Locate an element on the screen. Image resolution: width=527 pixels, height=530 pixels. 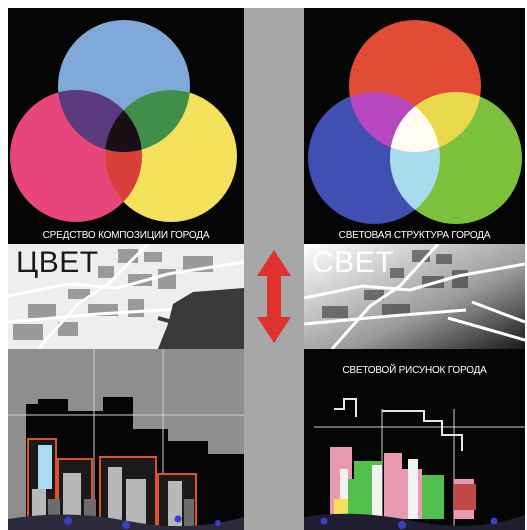
overlap-white is located at coordinates (415, 122).